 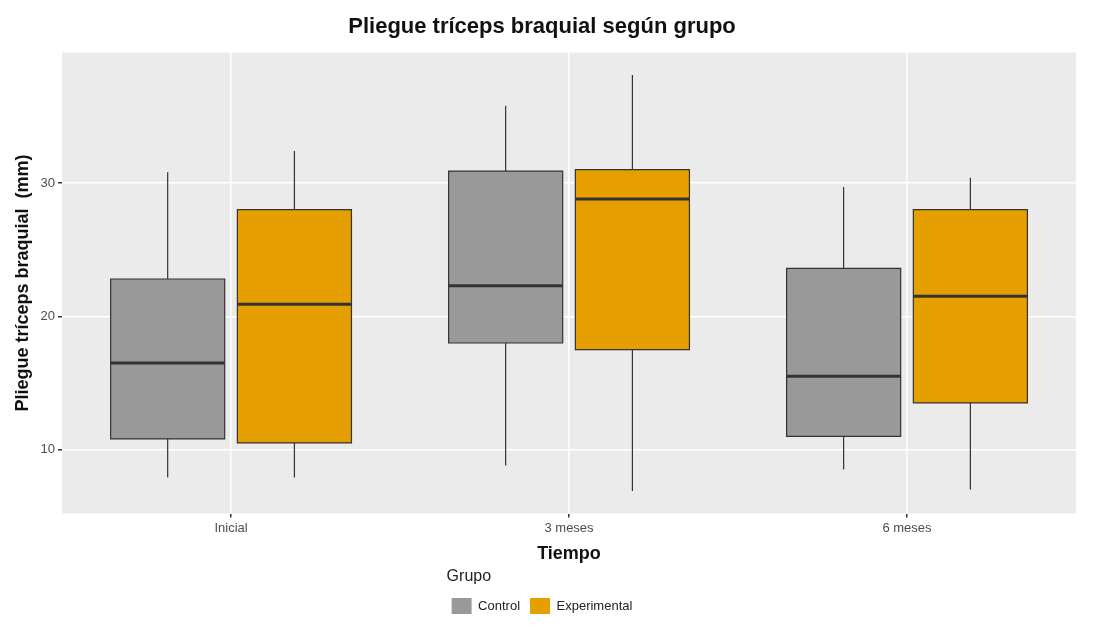 I want to click on legend-label: Control, so click(x=499, y=605).